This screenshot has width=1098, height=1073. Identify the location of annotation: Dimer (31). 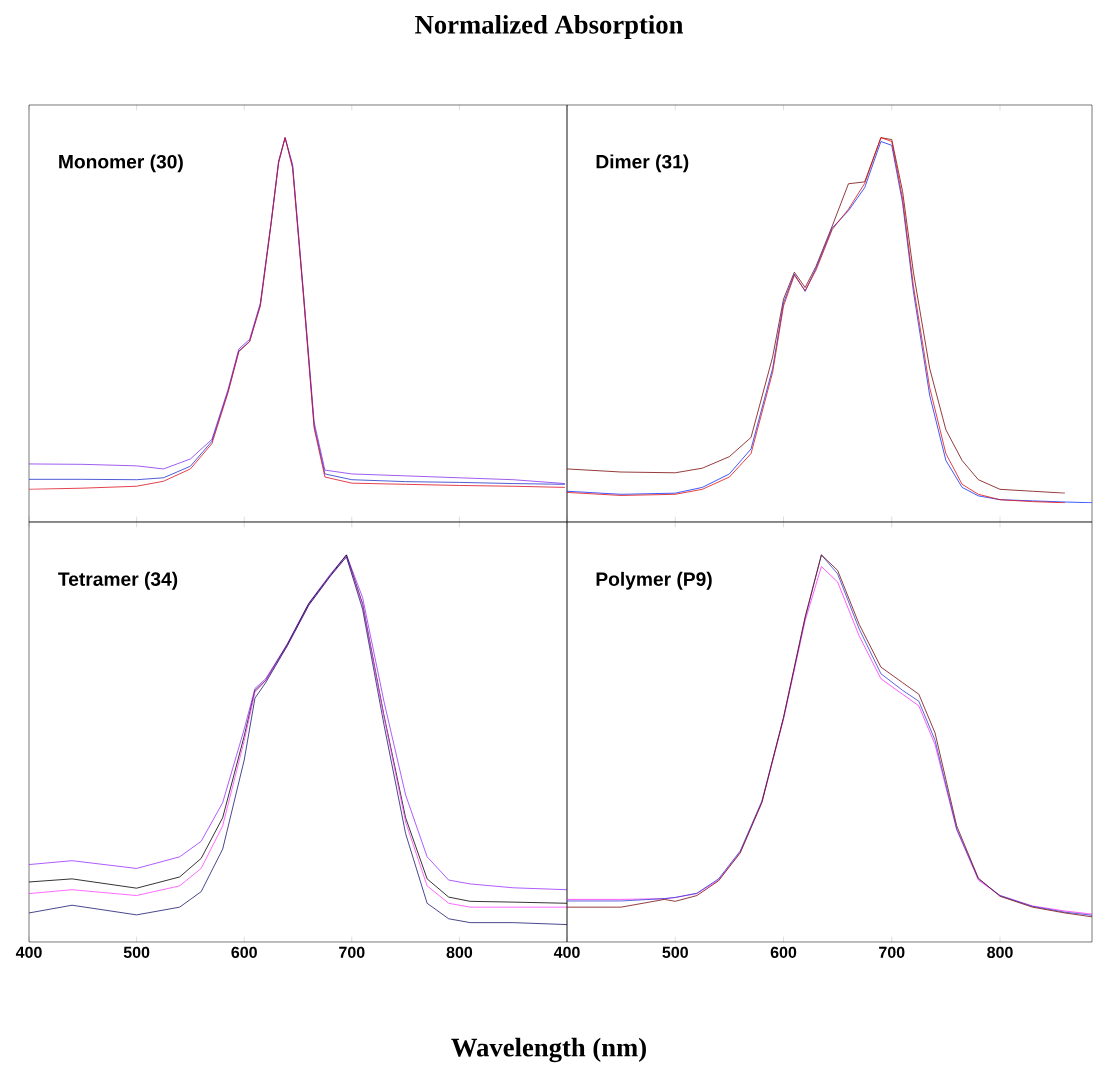
(642, 163).